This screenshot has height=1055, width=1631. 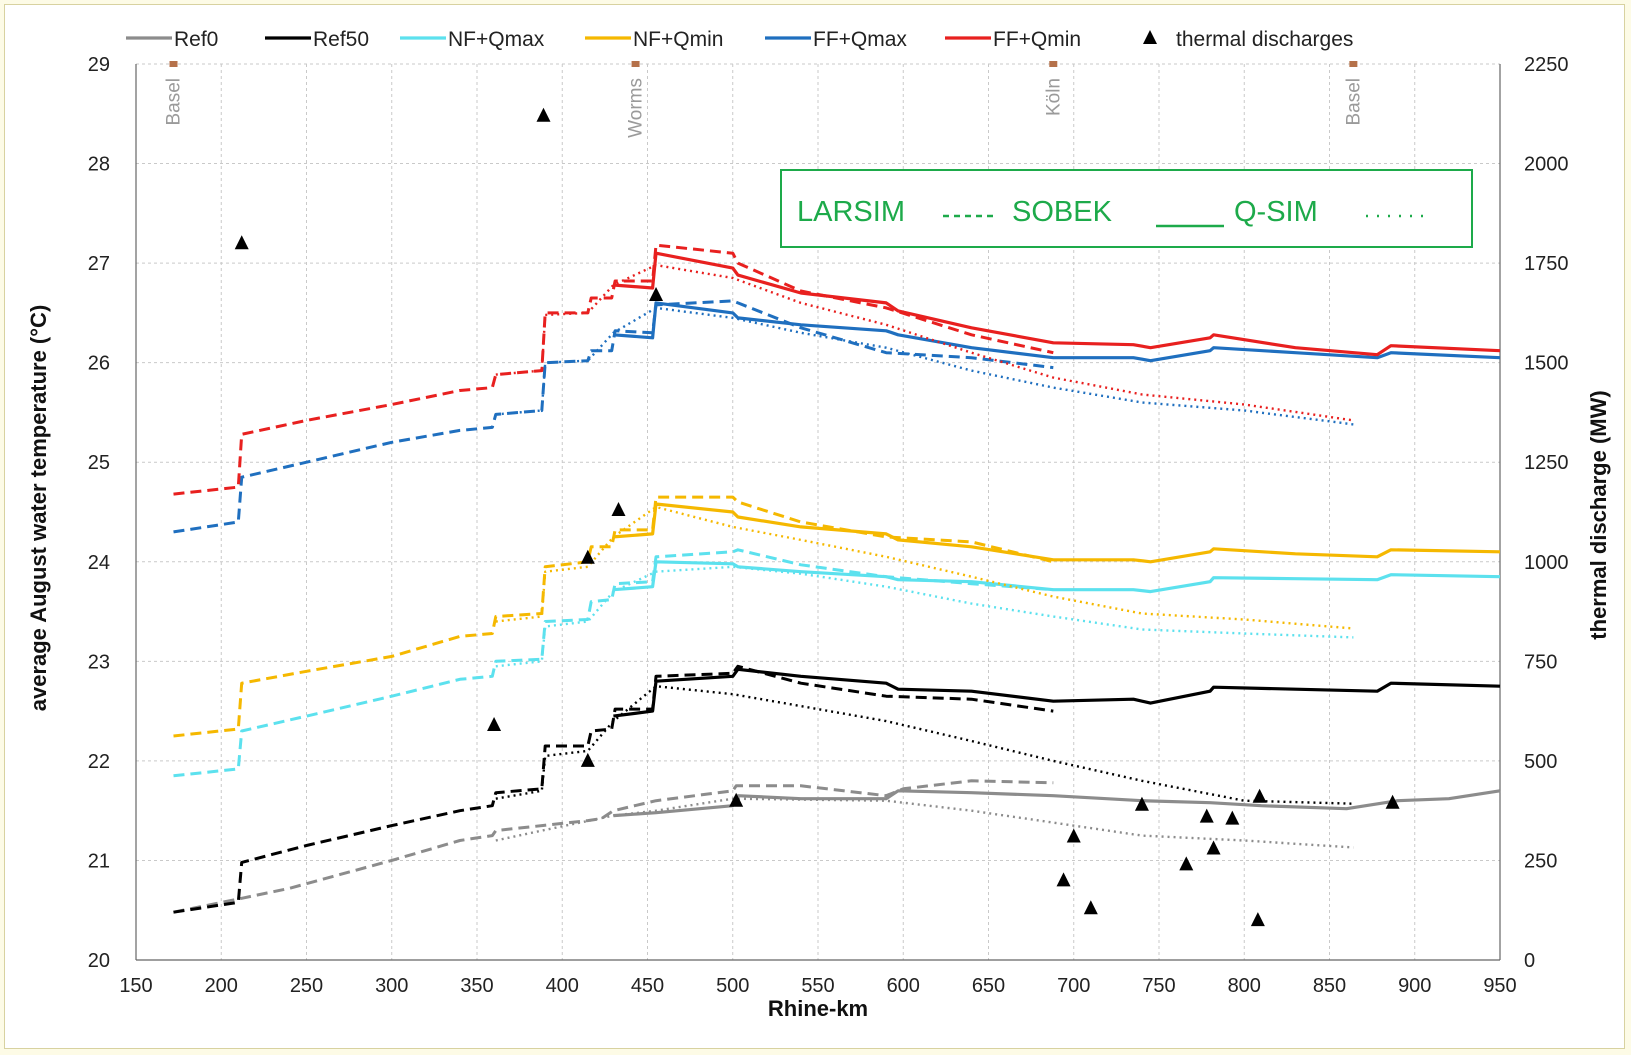 What do you see at coordinates (1540, 762) in the screenshot?
I see `y2-tick-label: 500` at bounding box center [1540, 762].